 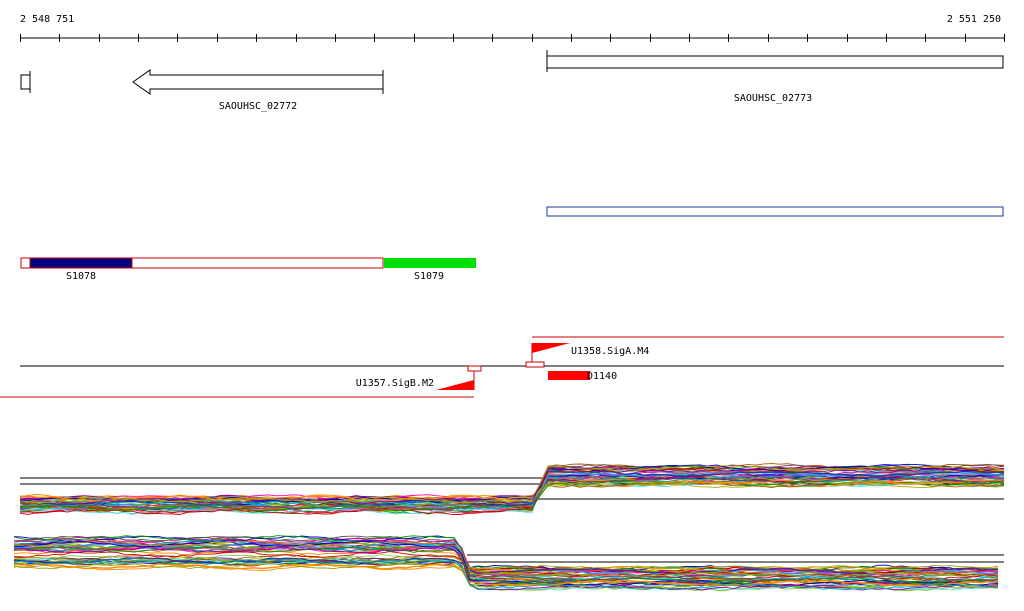 What do you see at coordinates (455, 385) in the screenshot?
I see `site-u1357-flag` at bounding box center [455, 385].